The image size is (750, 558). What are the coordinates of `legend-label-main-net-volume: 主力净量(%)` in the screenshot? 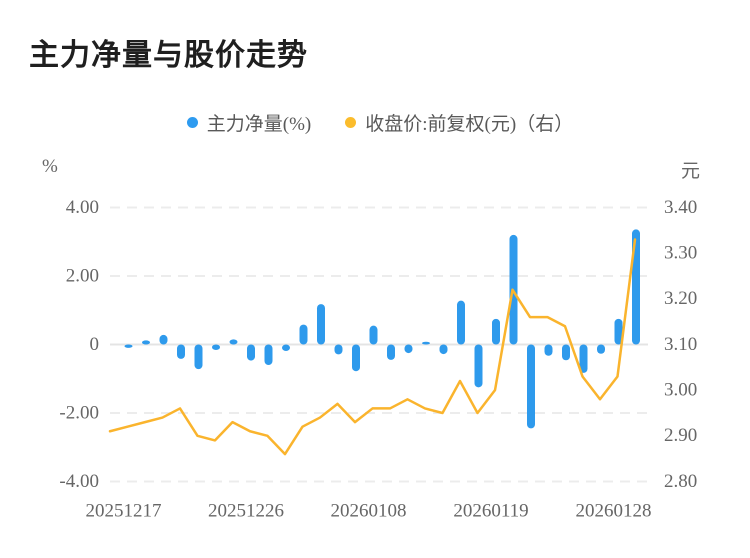 It's located at (259, 124).